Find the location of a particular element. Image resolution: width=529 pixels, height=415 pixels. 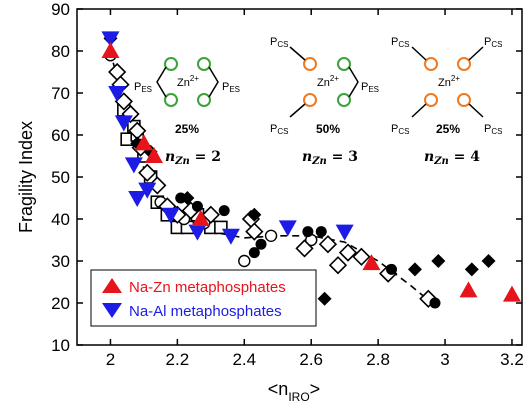

y-tick-label: 20 is located at coordinates (60, 303).